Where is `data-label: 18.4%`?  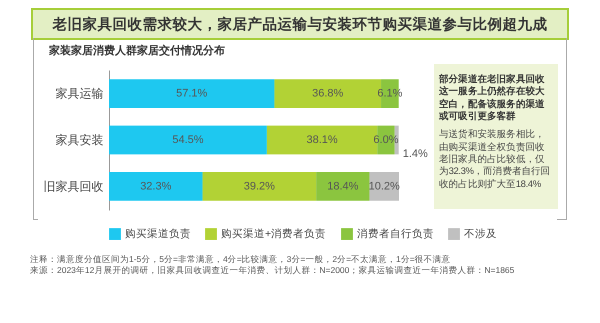
data-label: 18.4% is located at coordinates (343, 186).